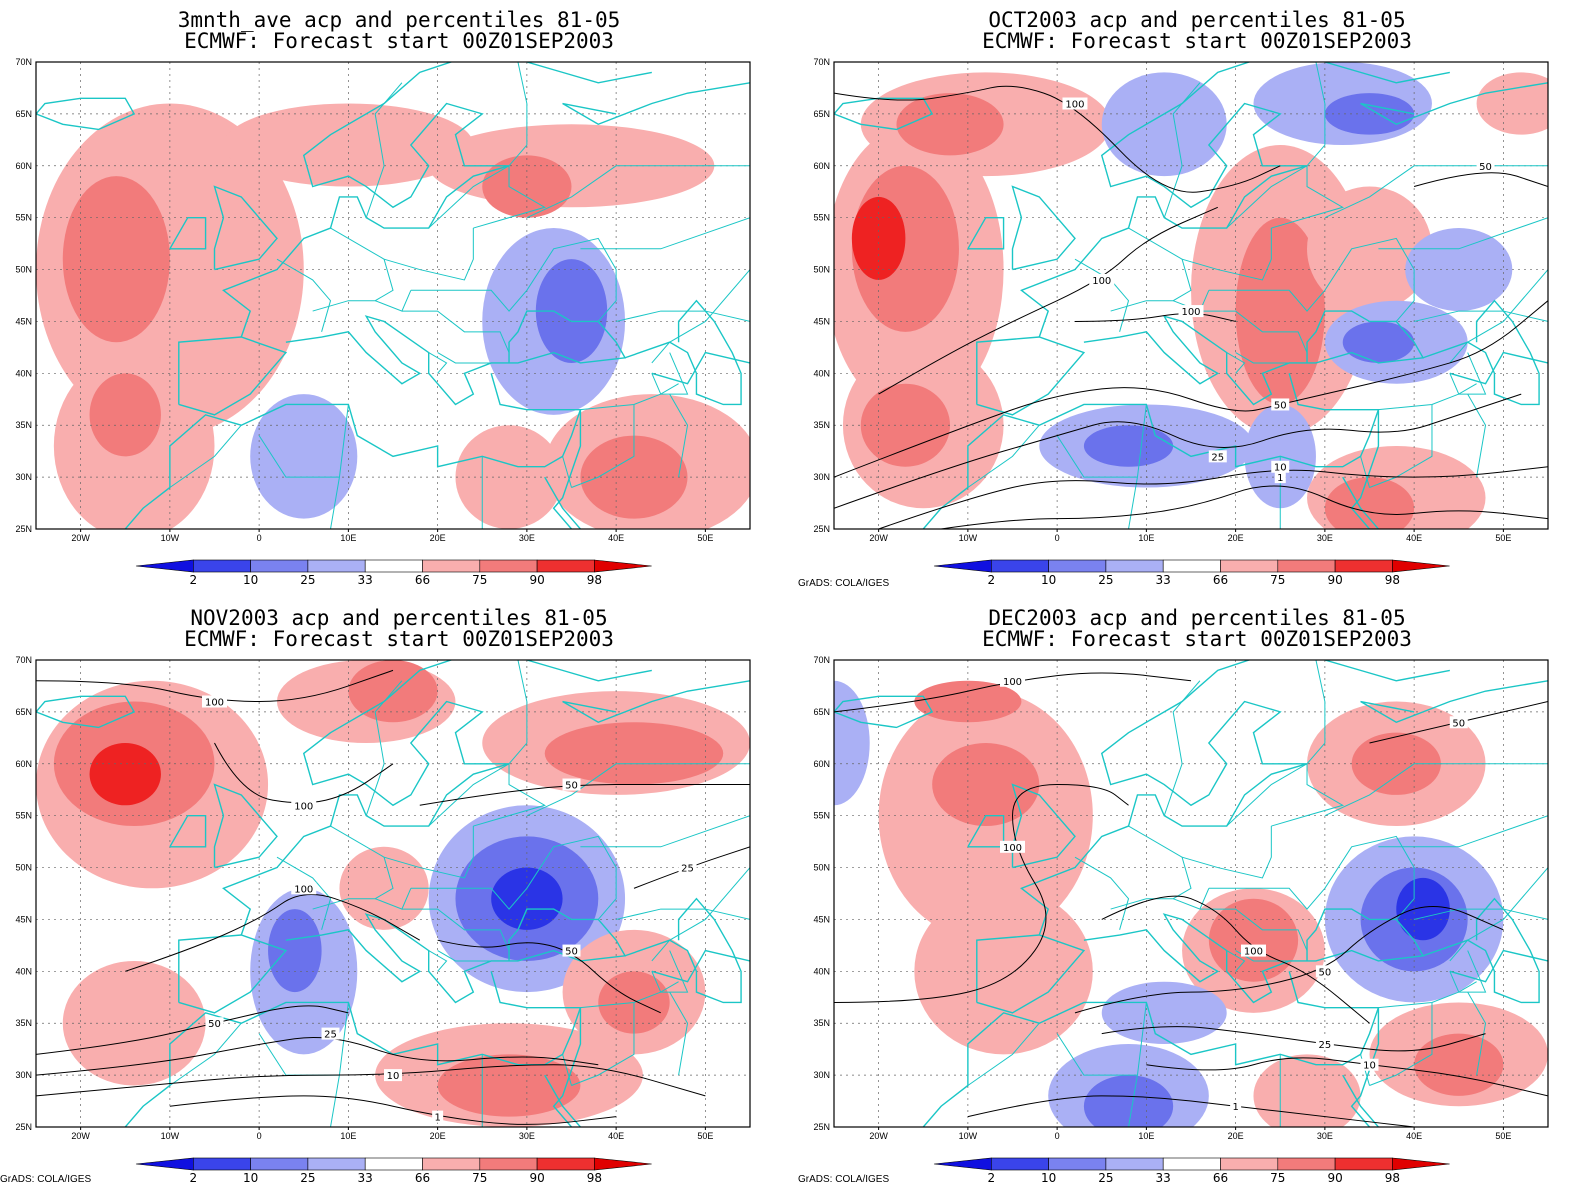 The height and width of the screenshot is (1196, 1596). I want to click on contour-label: 1, so click(437, 1118).